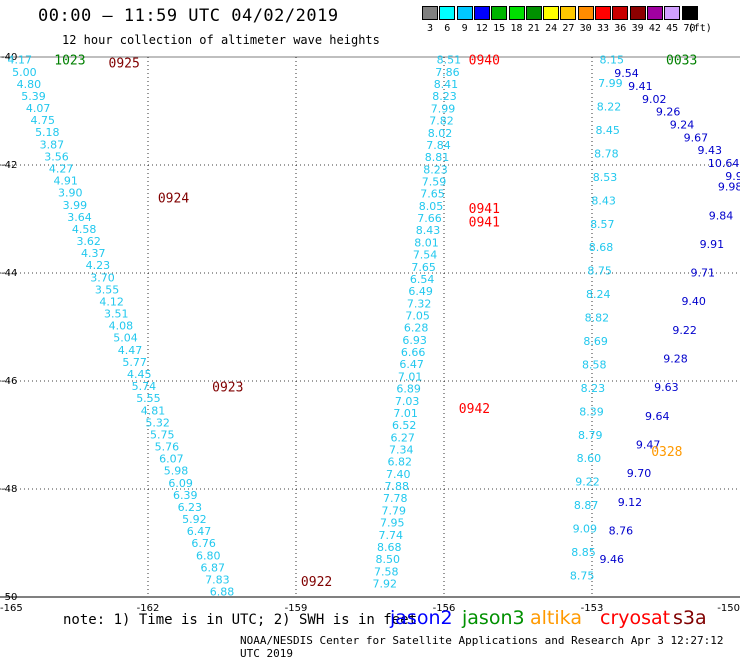 The image size is (740, 660). I want to click on swh-value: 6.27, so click(402, 437).